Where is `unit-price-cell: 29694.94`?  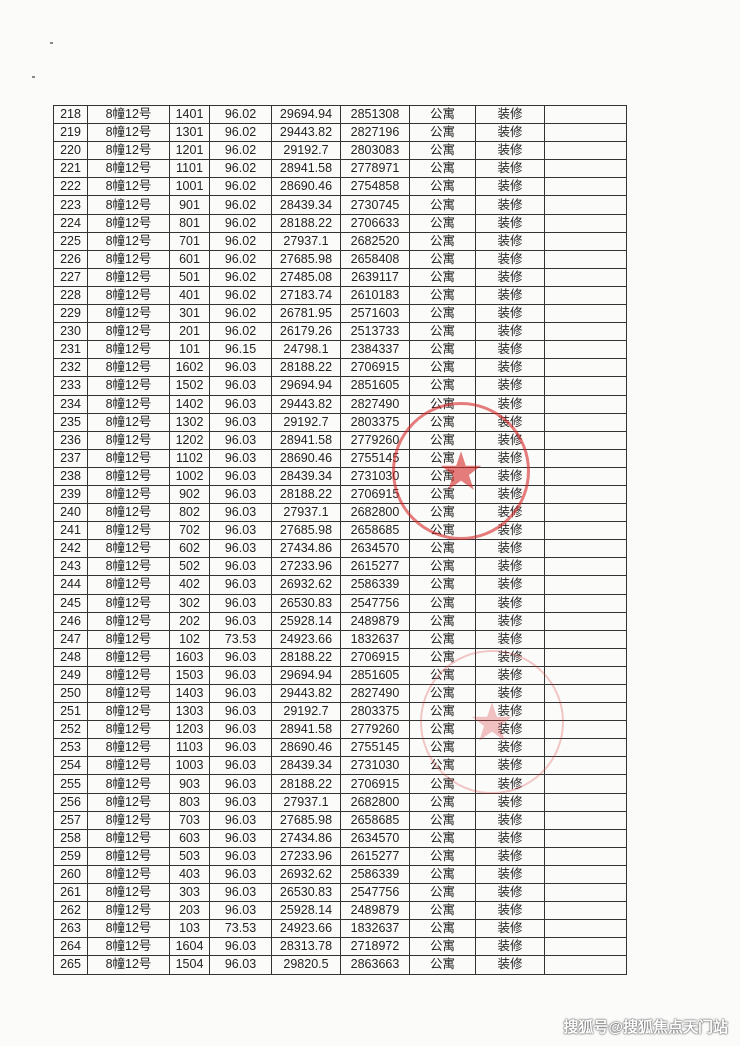
unit-price-cell: 29694.94 is located at coordinates (306, 386).